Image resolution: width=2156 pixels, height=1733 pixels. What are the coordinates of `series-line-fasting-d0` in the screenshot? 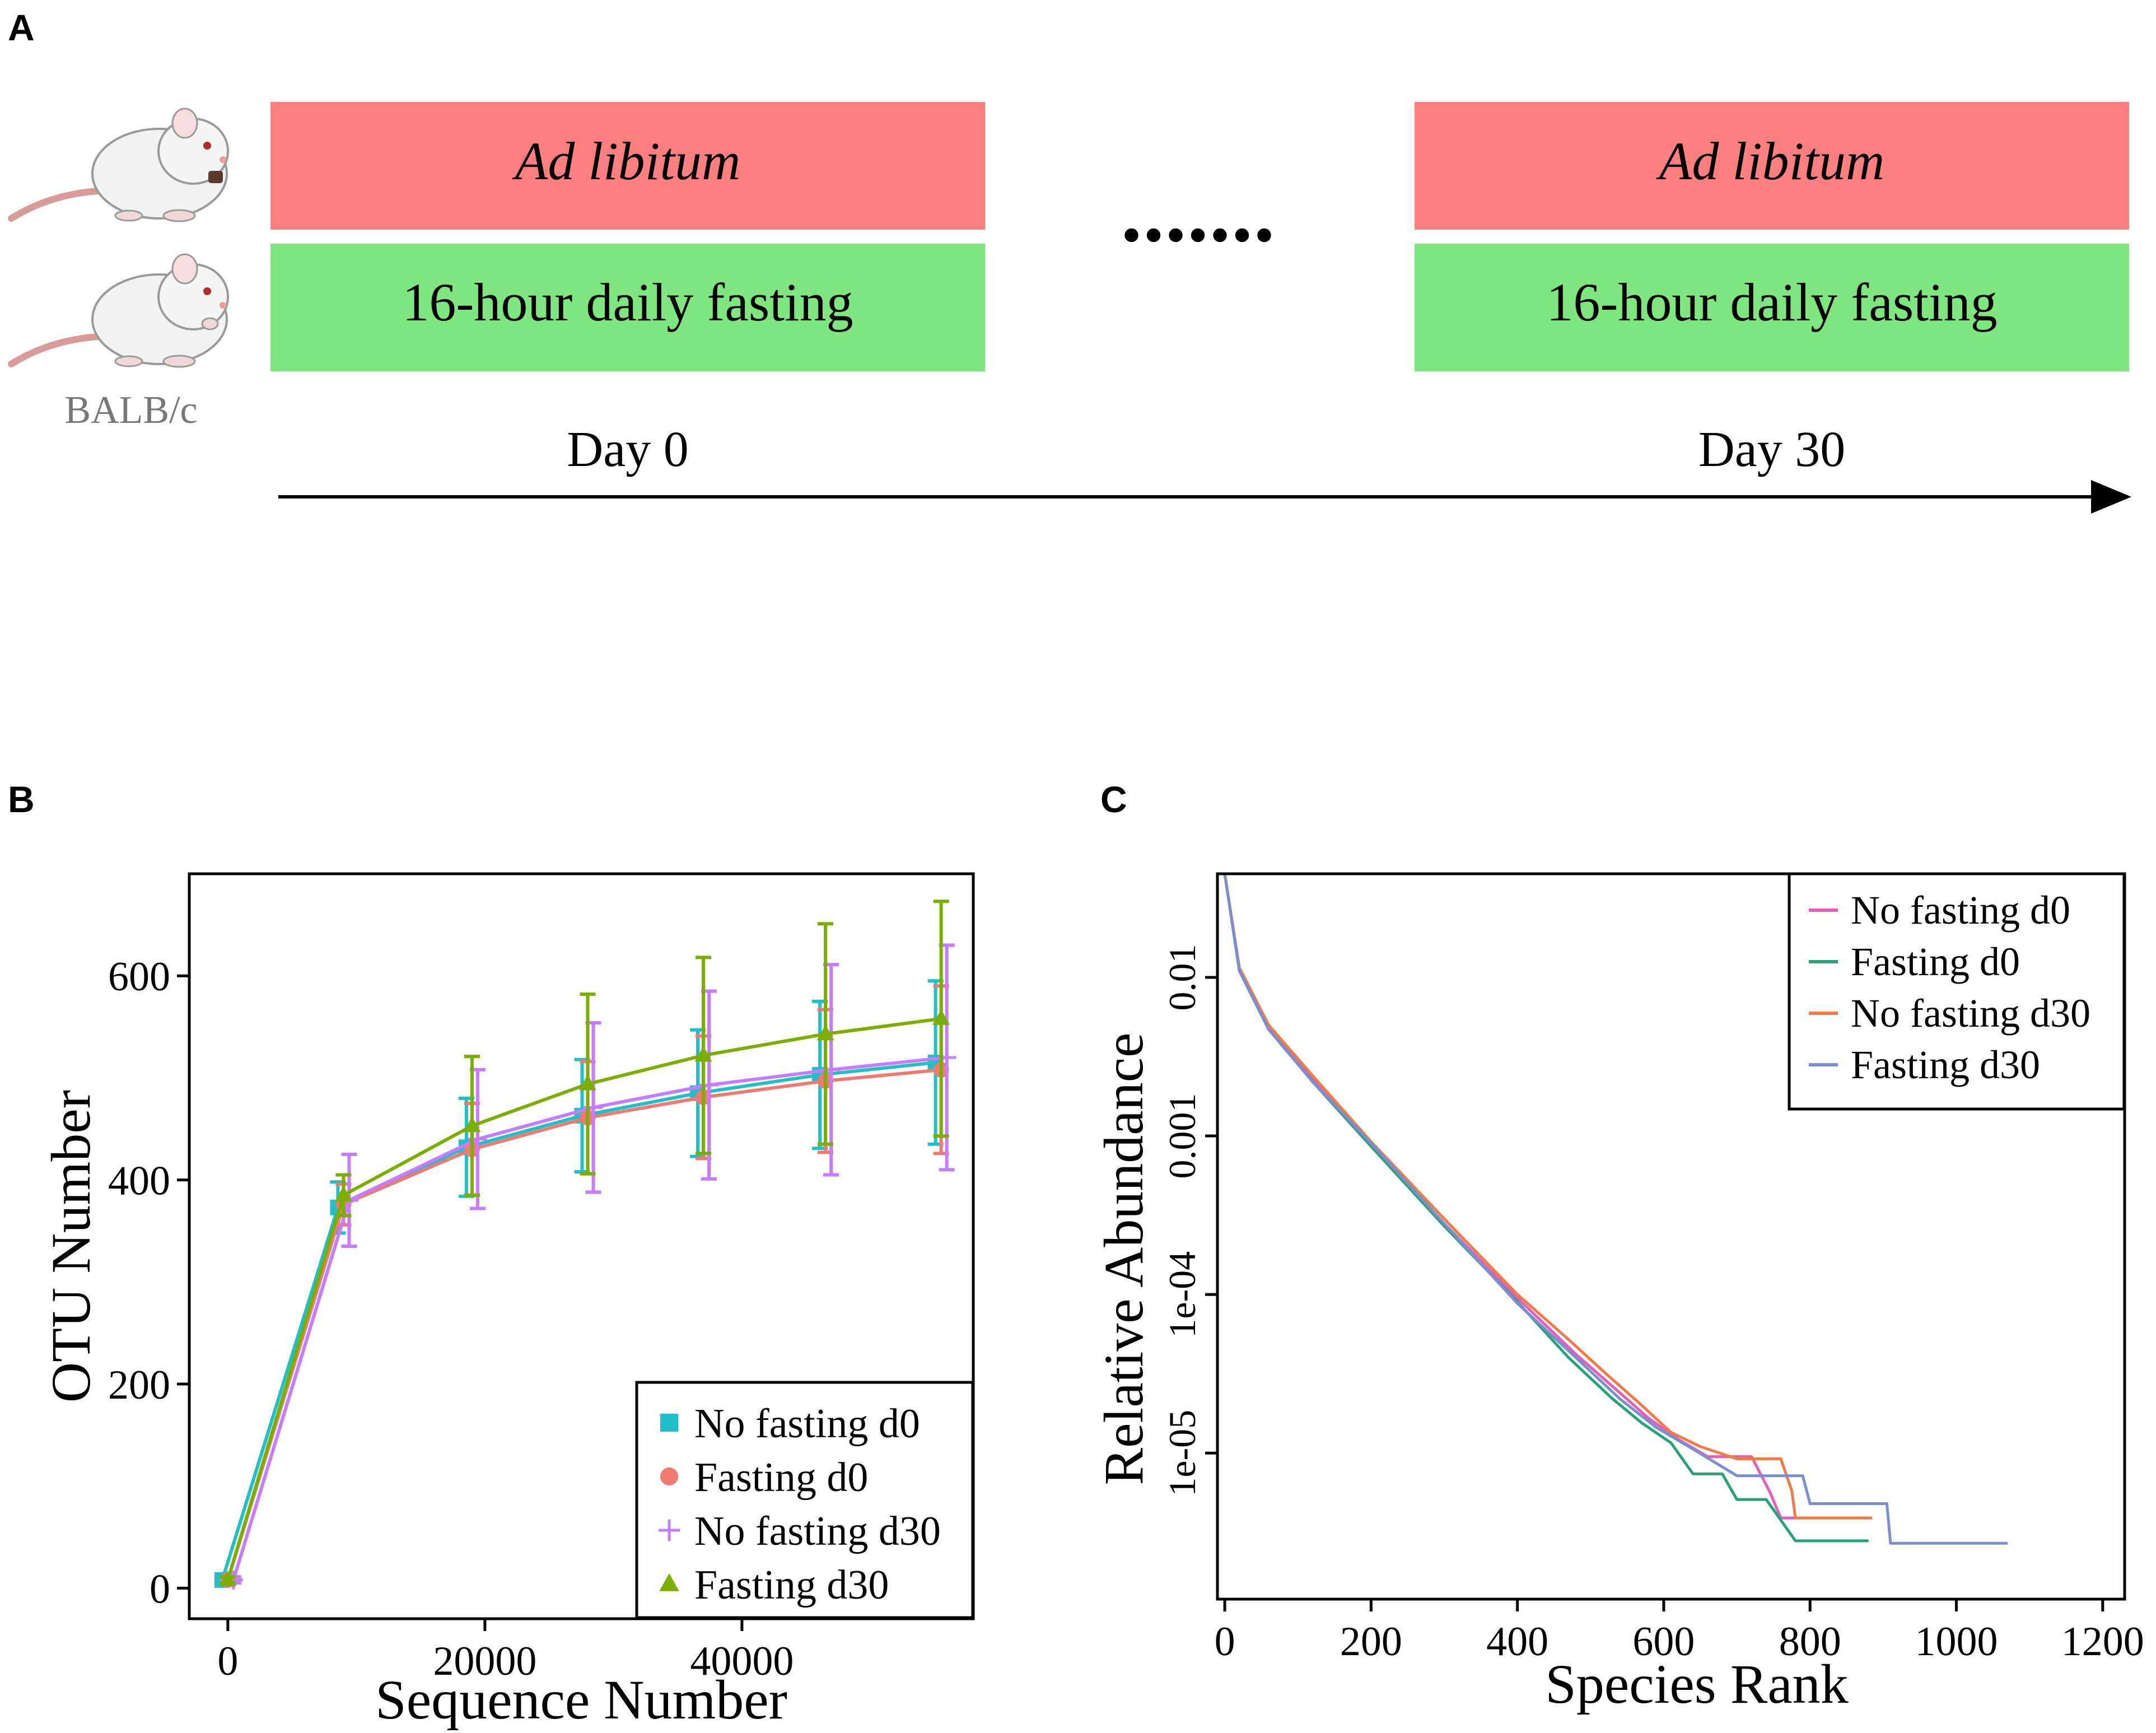 It's located at (1546, 1208).